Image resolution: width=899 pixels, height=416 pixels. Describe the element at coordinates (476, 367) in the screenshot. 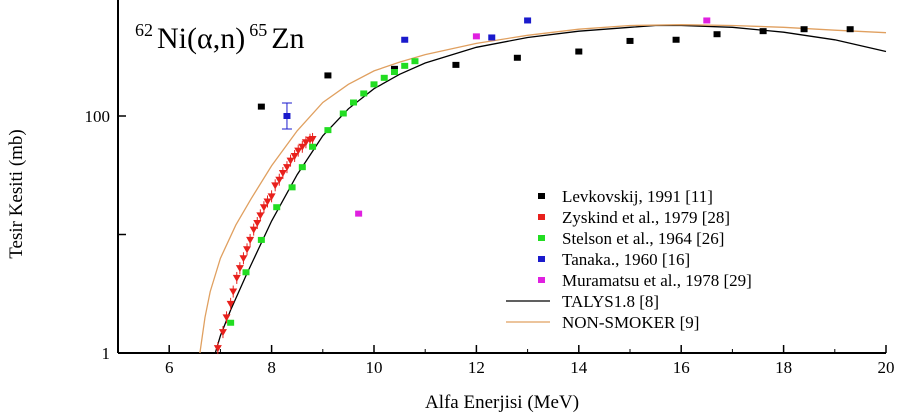

I see `x-tick-label: 12` at that location.